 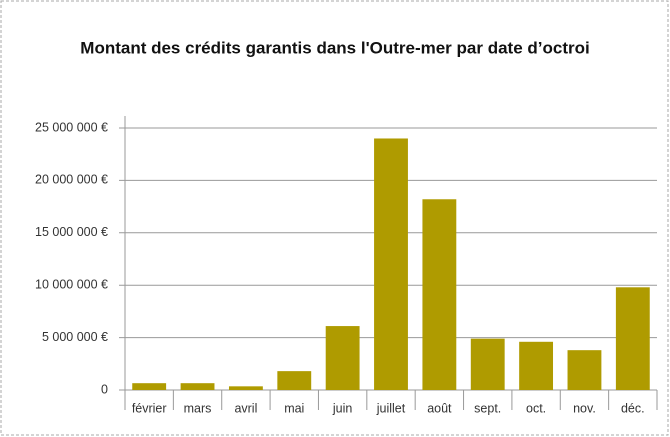 What do you see at coordinates (584, 408) in the screenshot?
I see `x-tick-label: nov.` at bounding box center [584, 408].